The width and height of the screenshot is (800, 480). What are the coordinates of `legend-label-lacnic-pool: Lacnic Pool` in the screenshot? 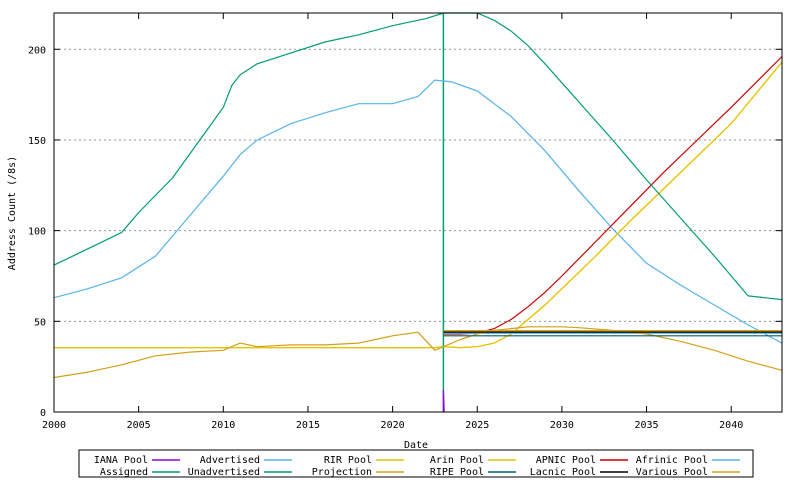 It's located at (563, 472).